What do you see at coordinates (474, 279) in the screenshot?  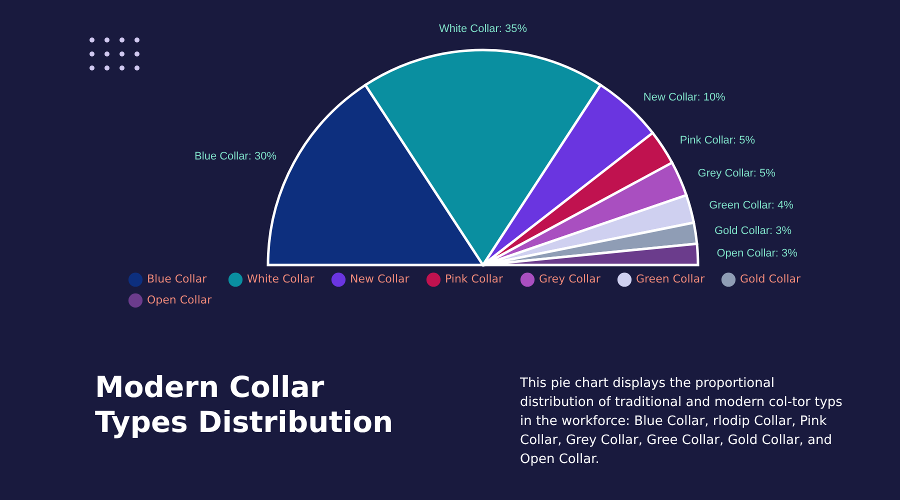 I see `legend-label: Pink Collar` at bounding box center [474, 279].